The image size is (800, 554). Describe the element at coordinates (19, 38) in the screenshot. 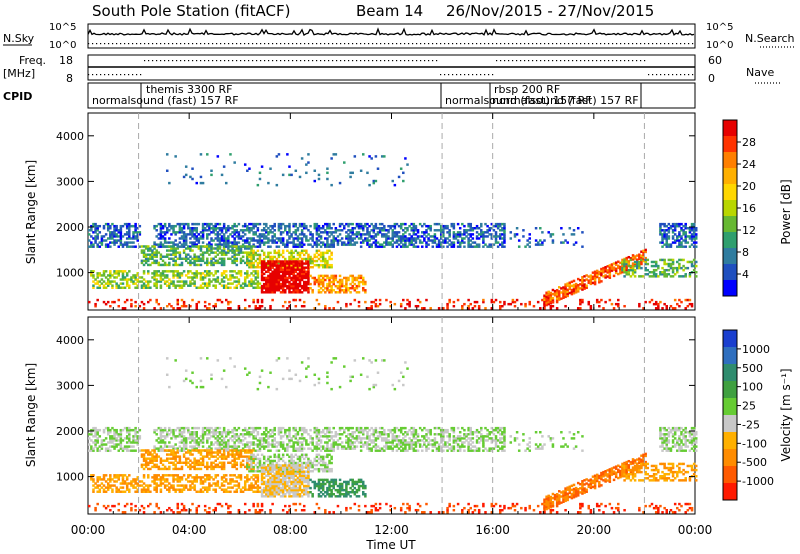

I see `nsky-label: N.Sky` at that location.